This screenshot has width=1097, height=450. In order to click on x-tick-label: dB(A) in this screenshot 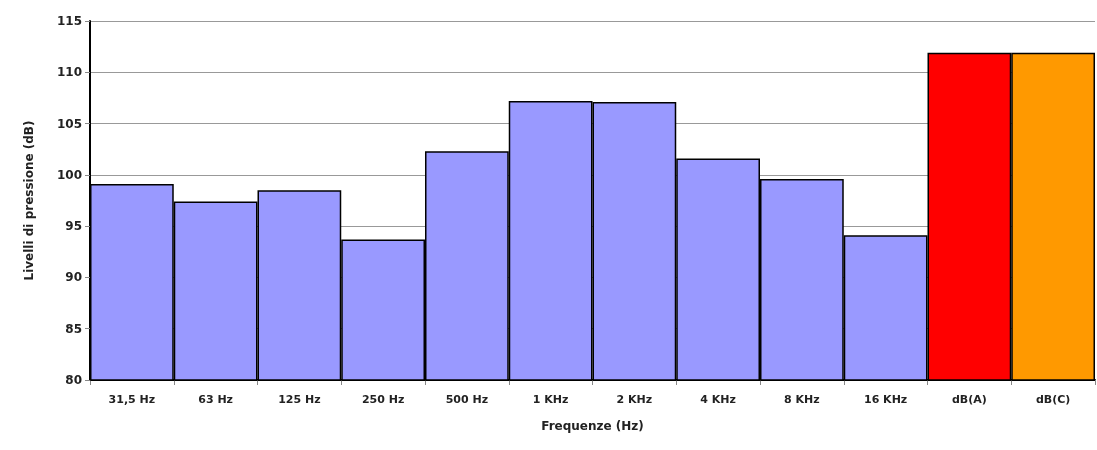, I will do `click(969, 399)`.